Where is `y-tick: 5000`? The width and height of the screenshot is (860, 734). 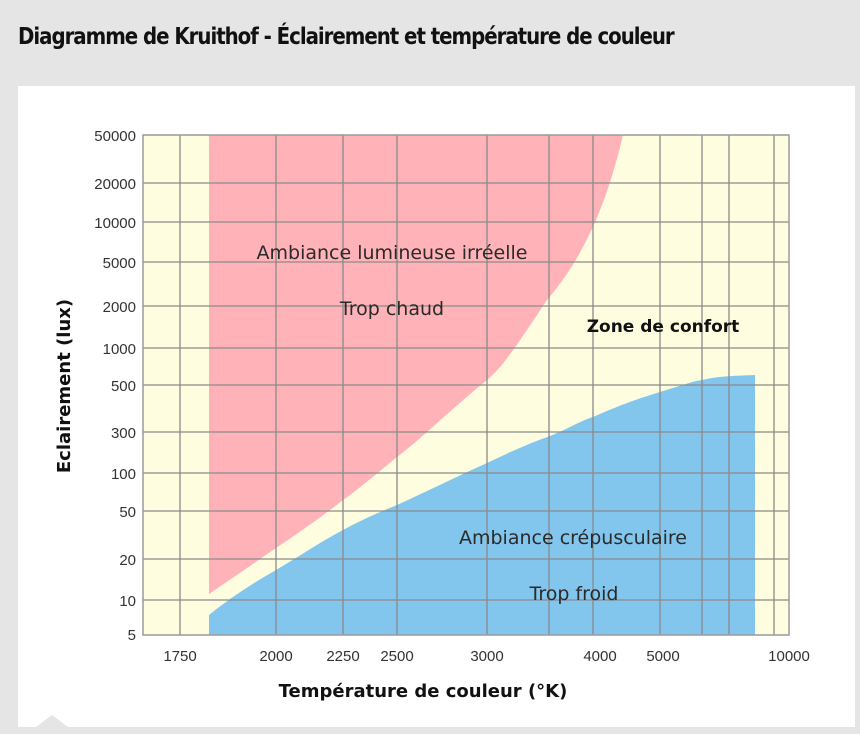
y-tick: 5000 is located at coordinates (119, 263).